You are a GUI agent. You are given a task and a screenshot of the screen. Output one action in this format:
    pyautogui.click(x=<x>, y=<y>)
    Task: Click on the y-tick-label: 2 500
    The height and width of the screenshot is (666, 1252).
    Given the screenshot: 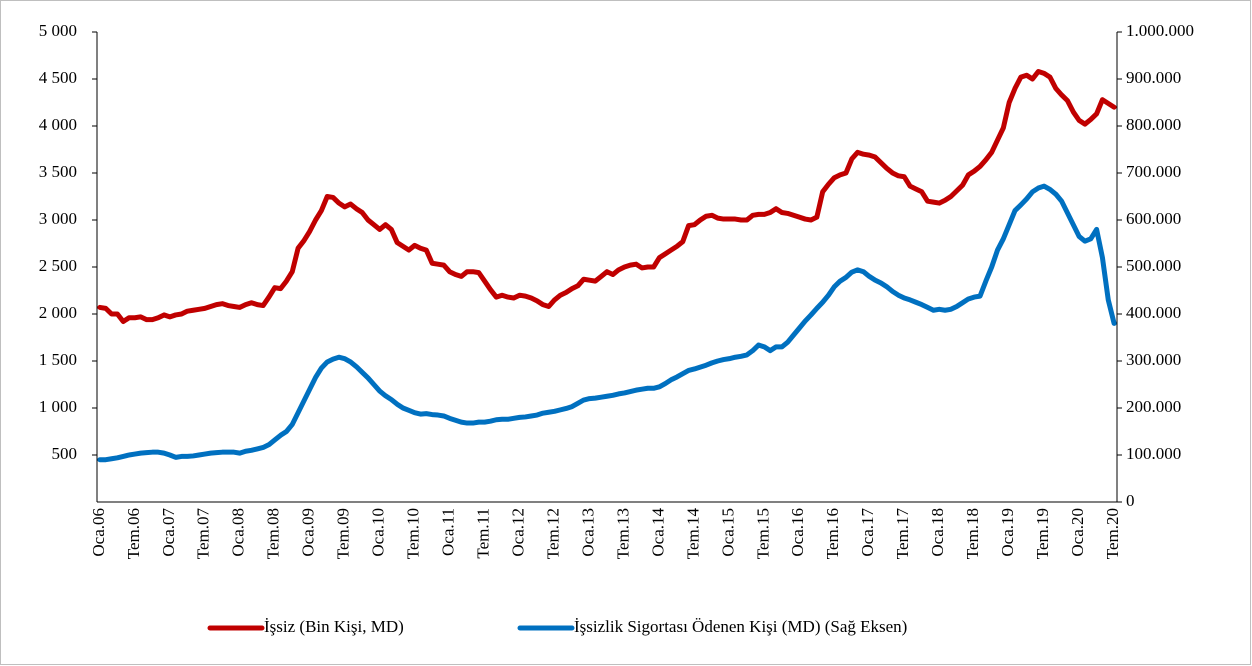 What is the action you would take?
    pyautogui.click(x=58, y=265)
    